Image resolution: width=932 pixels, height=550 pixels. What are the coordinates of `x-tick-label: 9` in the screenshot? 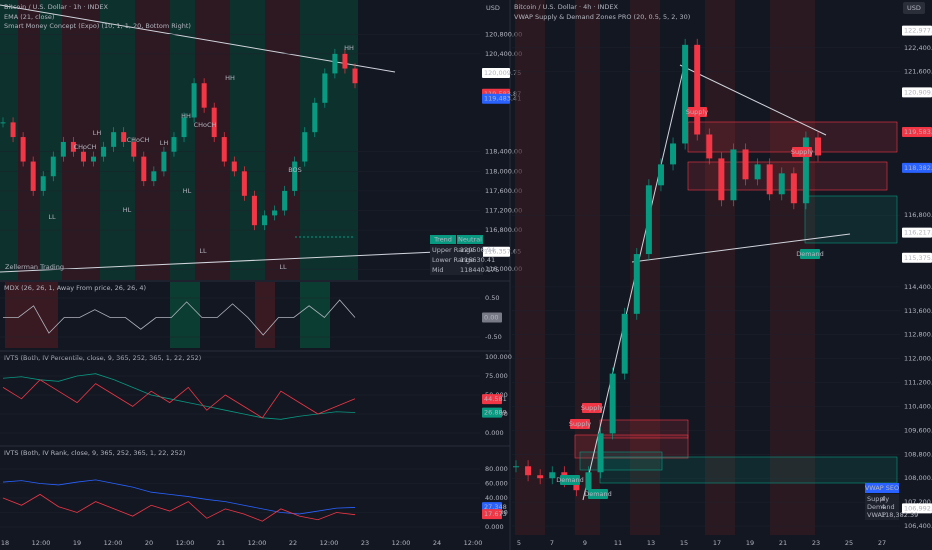 It's located at (585, 543).